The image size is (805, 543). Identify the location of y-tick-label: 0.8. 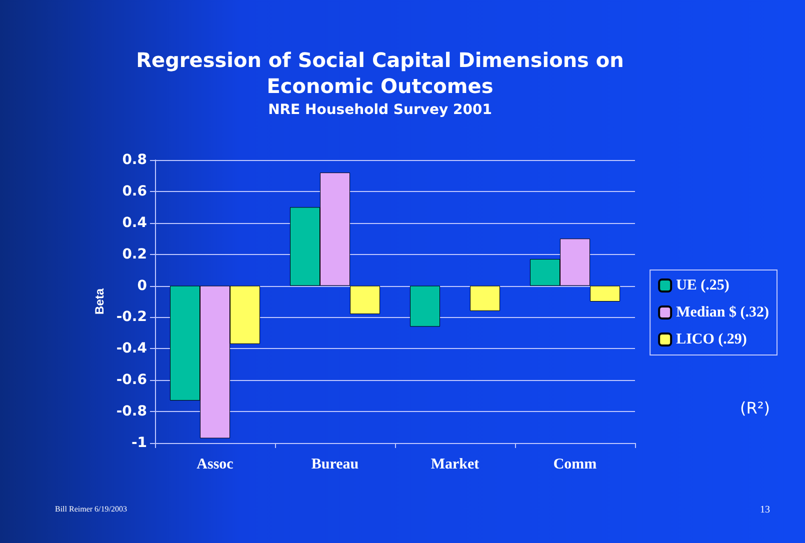
(134, 160).